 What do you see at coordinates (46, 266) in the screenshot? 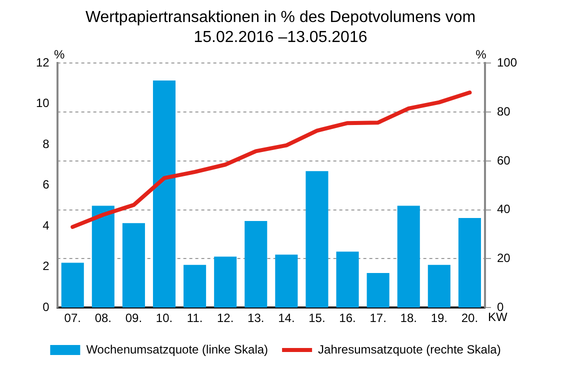
I see `y-tick-label: 2` at bounding box center [46, 266].